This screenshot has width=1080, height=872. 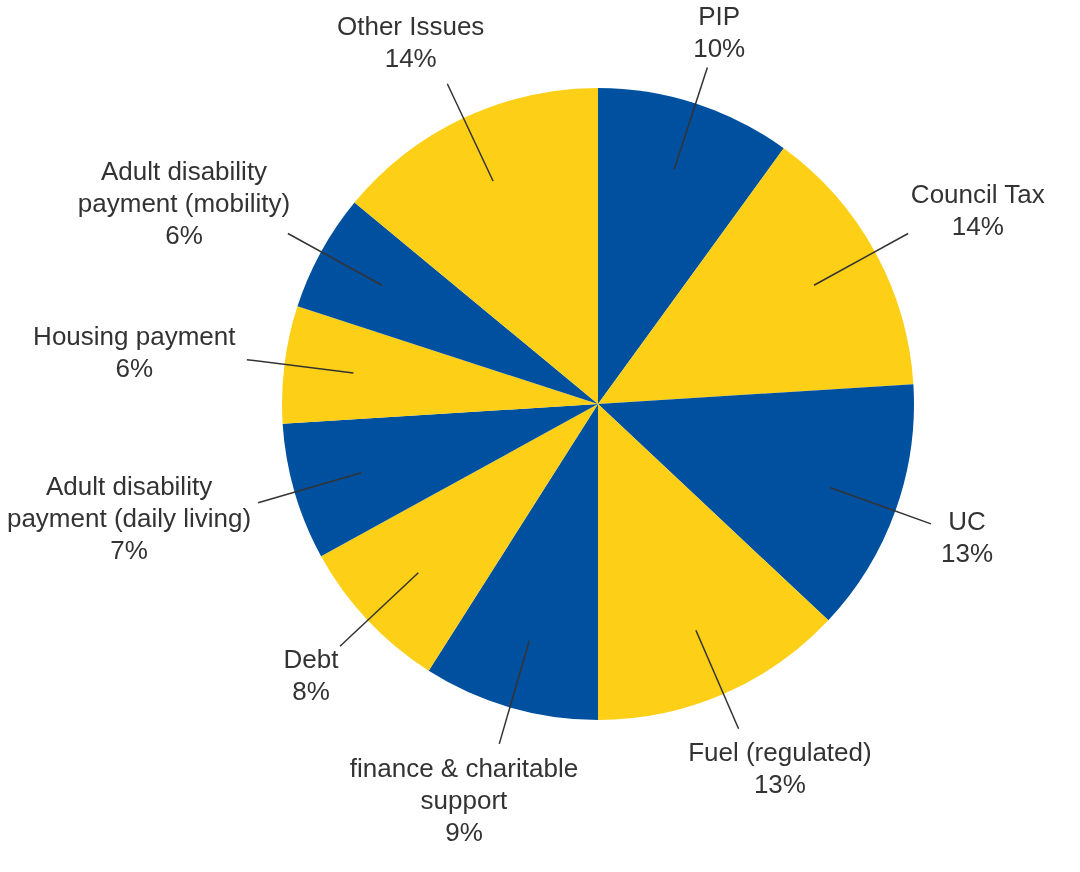 What do you see at coordinates (719, 16) in the screenshot?
I see `slice-label: PIP` at bounding box center [719, 16].